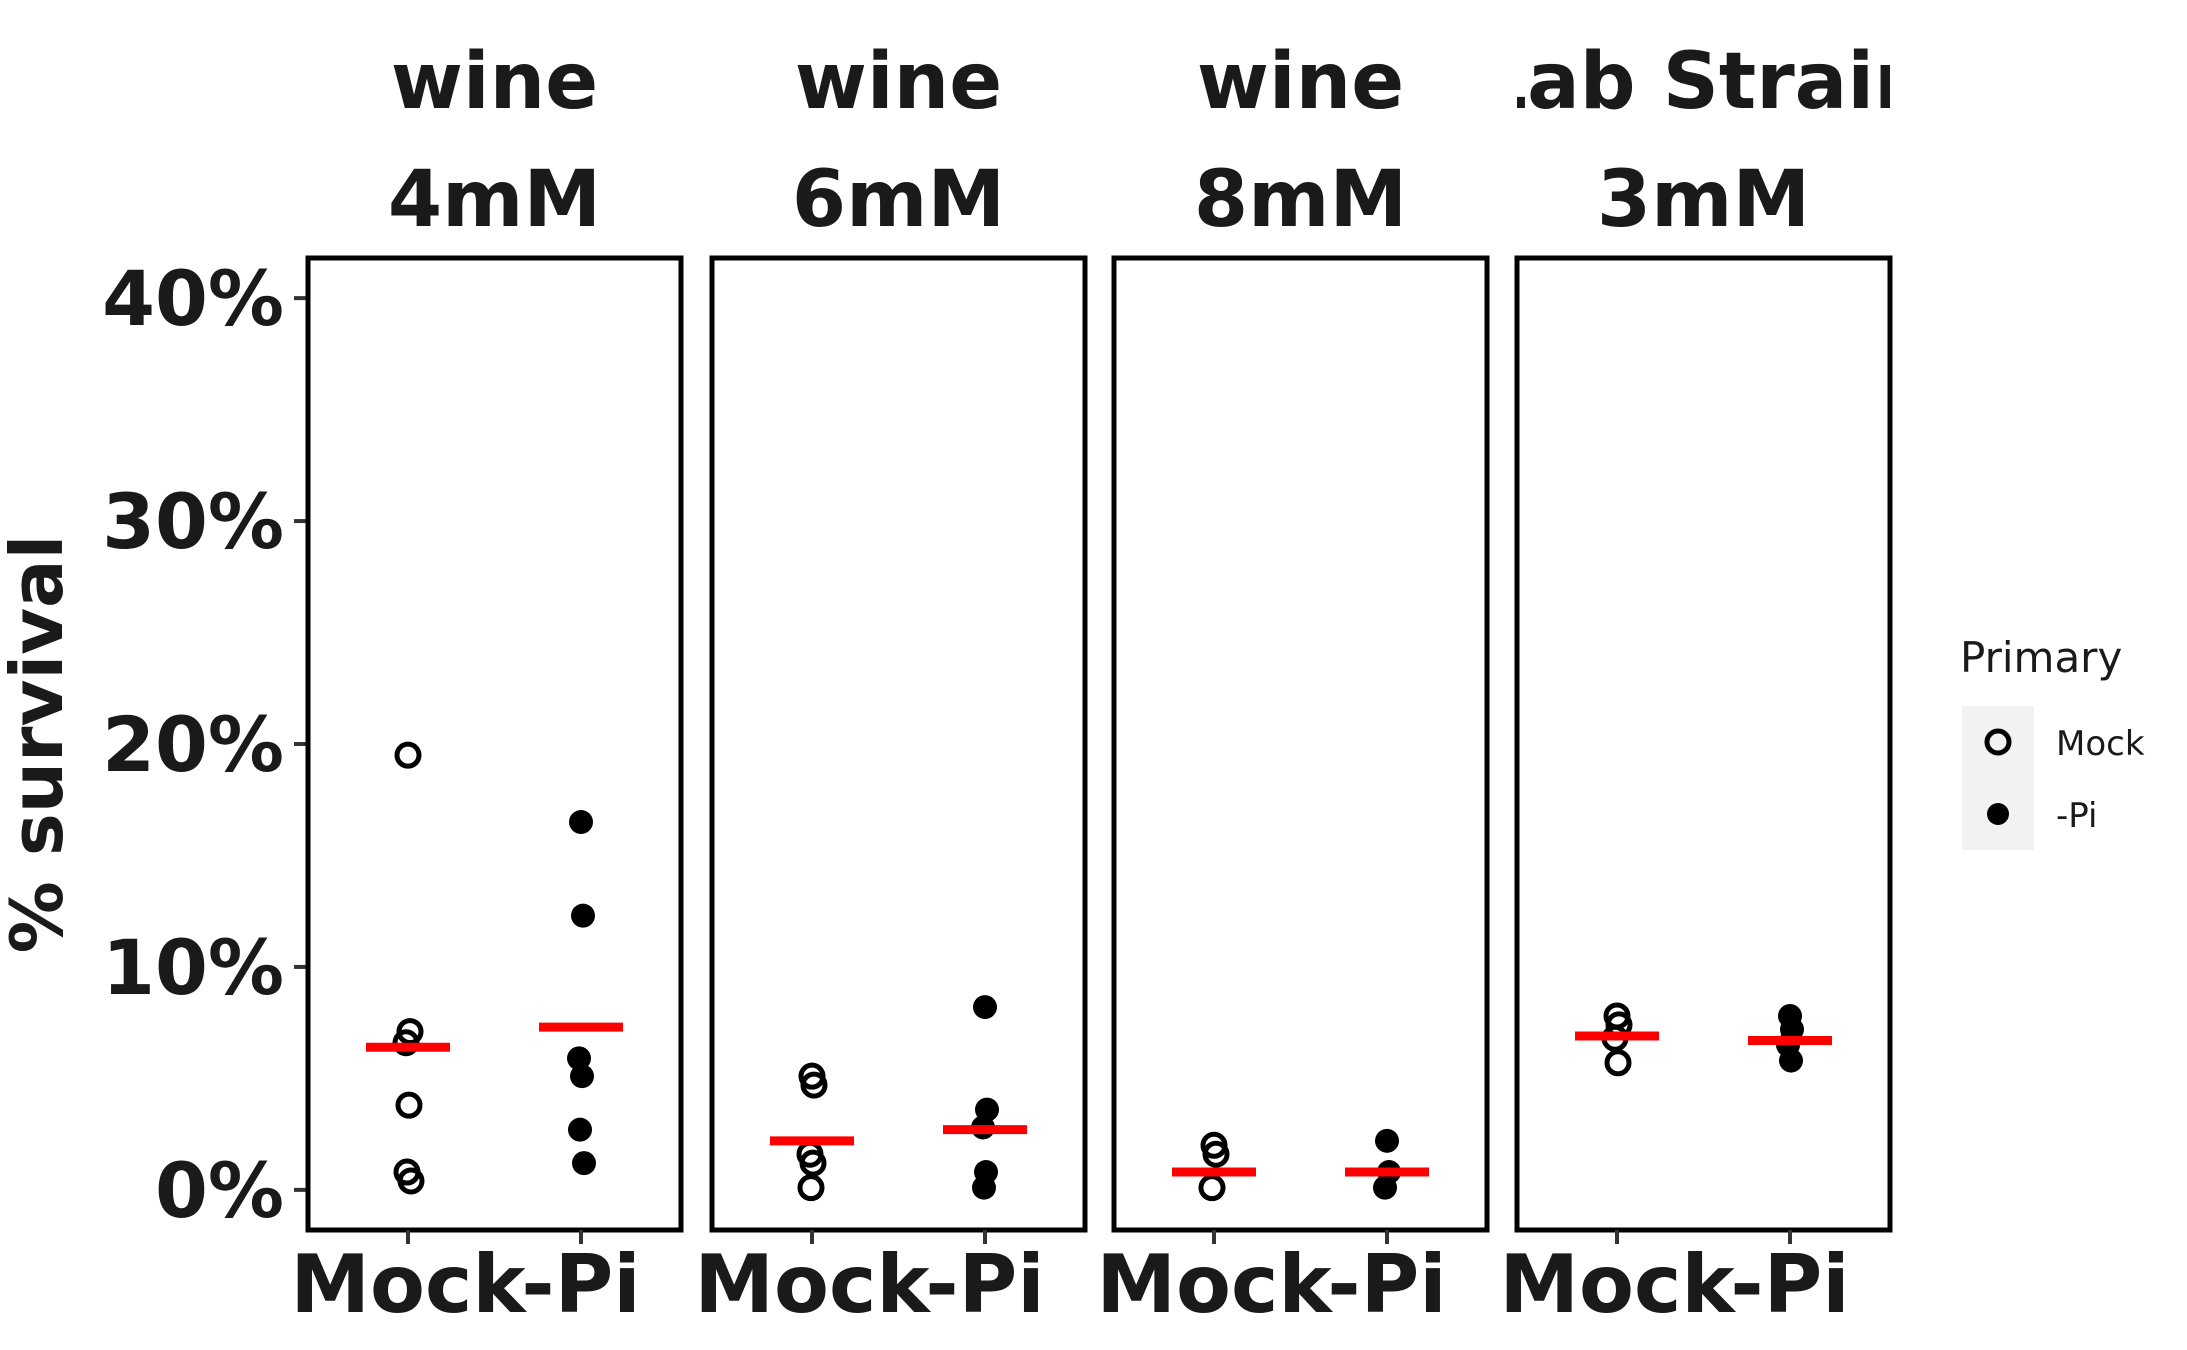  I want to click on y-tick-label: 30%, so click(193, 521).